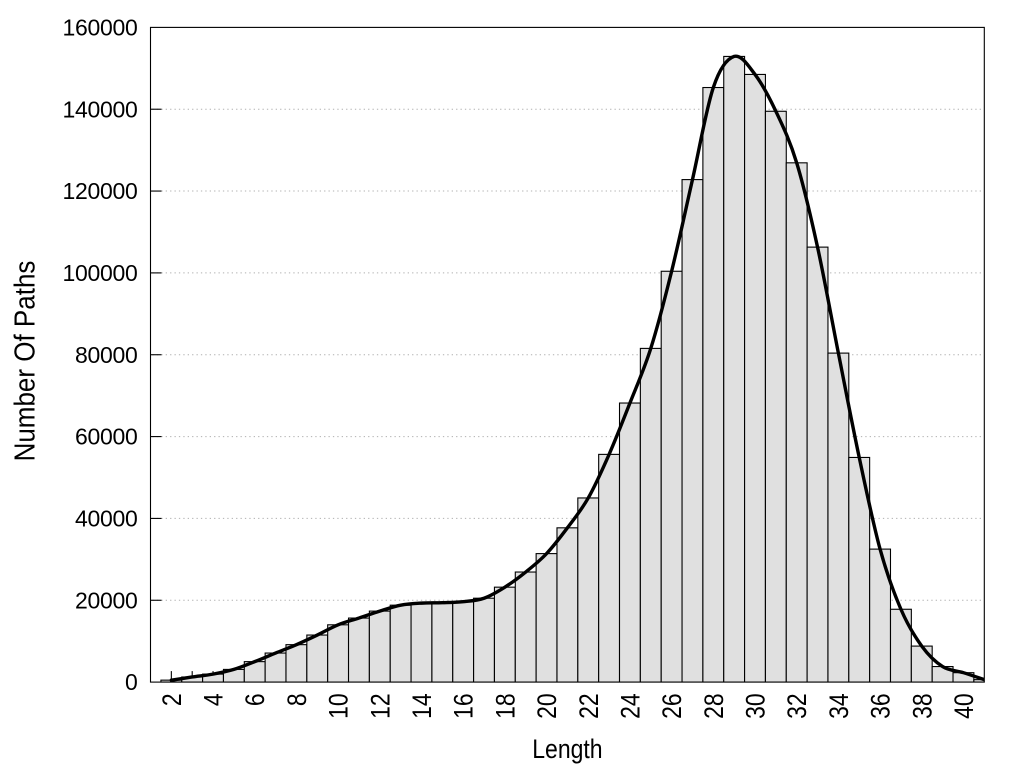  Describe the element at coordinates (631, 706) in the screenshot. I see `svg-text: 24` at that location.